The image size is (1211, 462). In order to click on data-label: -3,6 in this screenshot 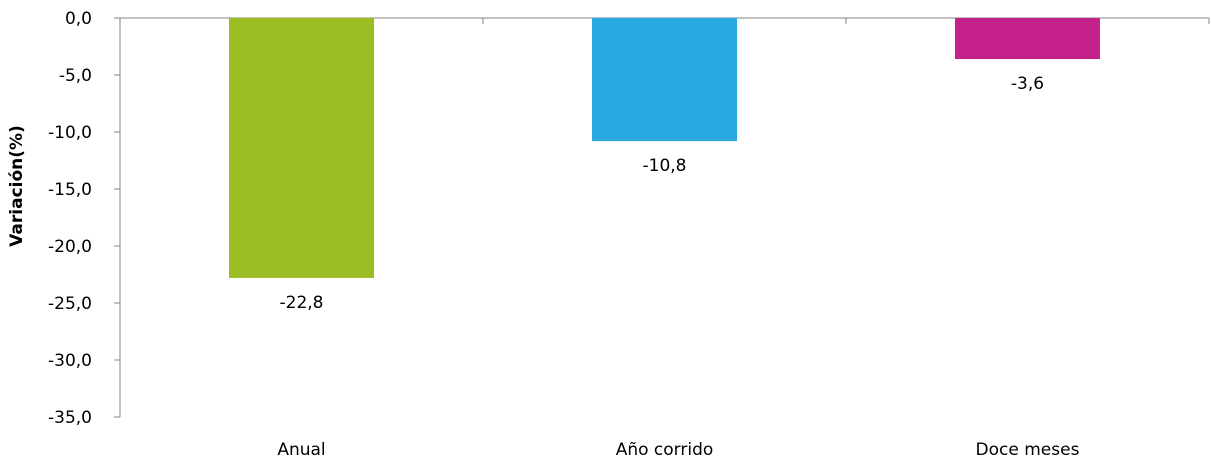, I will do `click(1027, 84)`.